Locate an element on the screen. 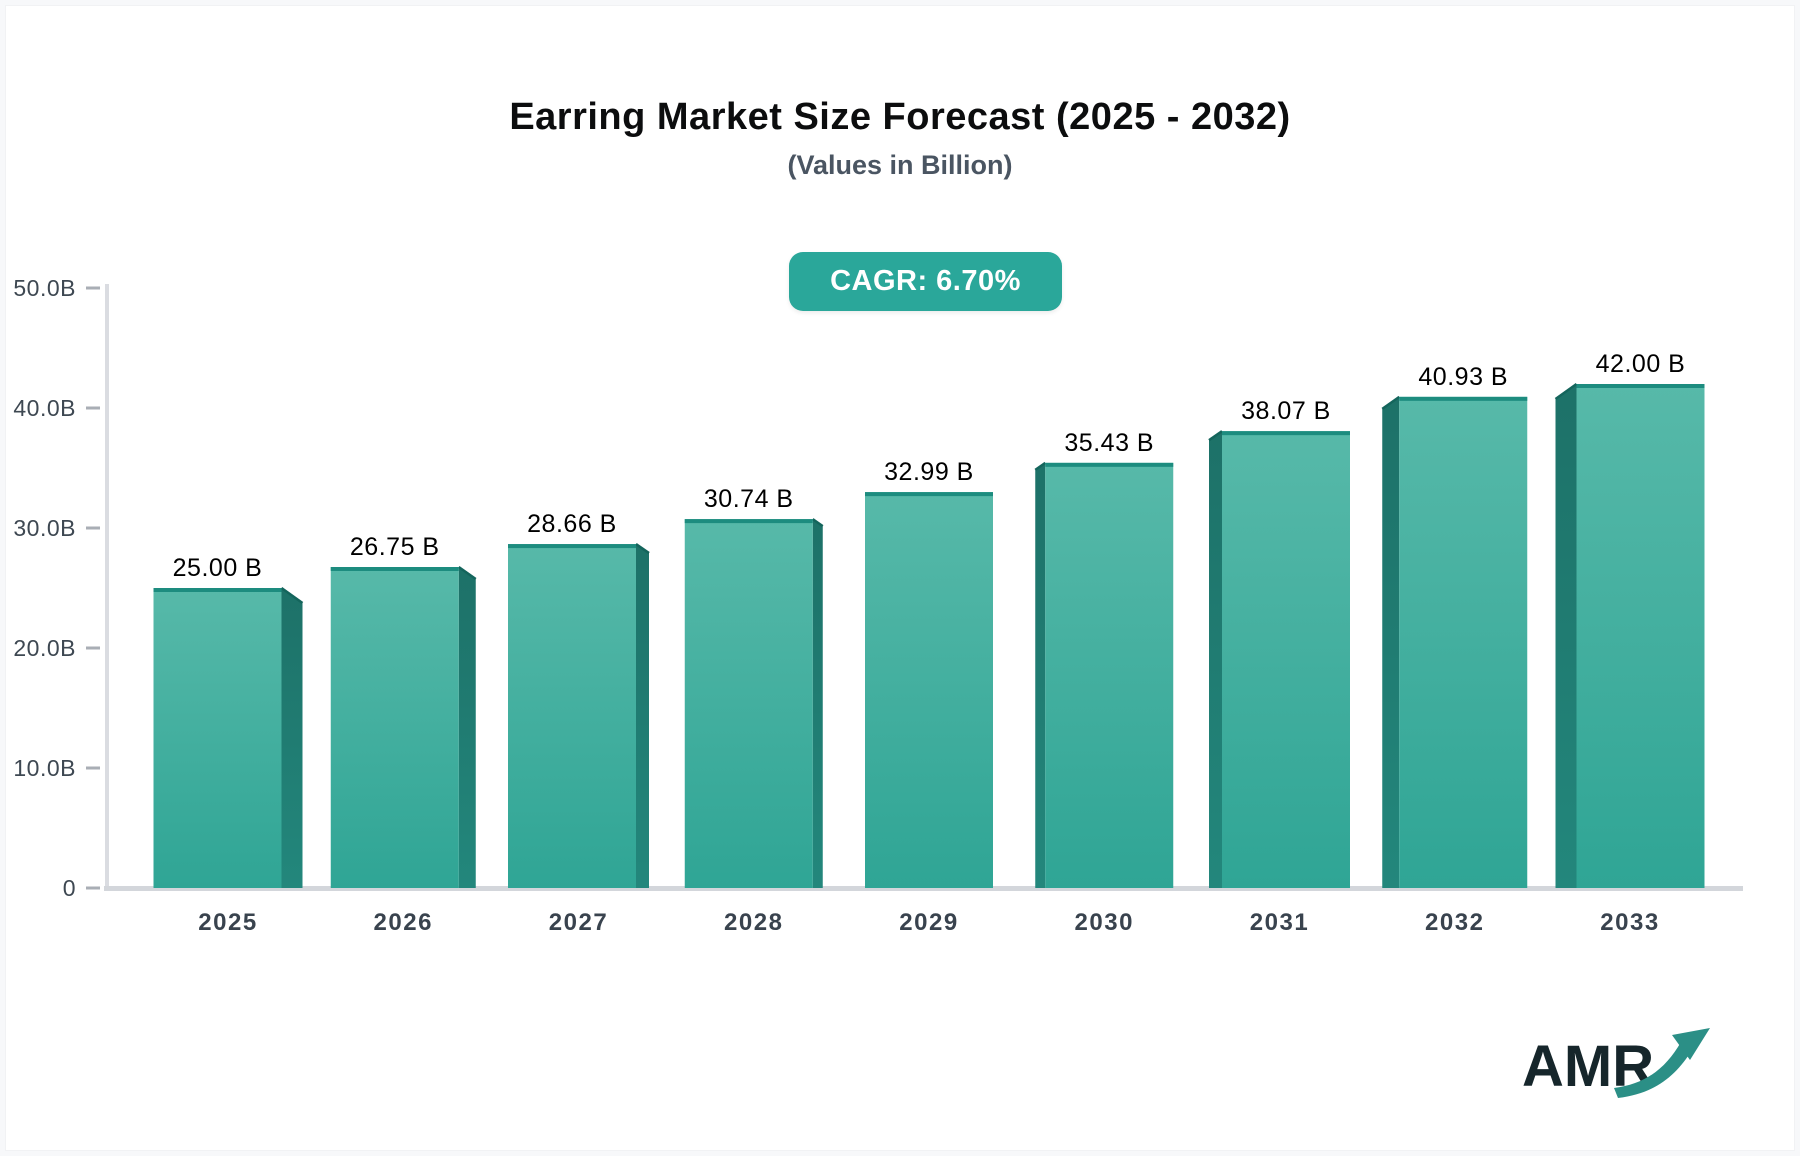 The image size is (1800, 1156). x-axis-label: 2026 is located at coordinates (403, 922).